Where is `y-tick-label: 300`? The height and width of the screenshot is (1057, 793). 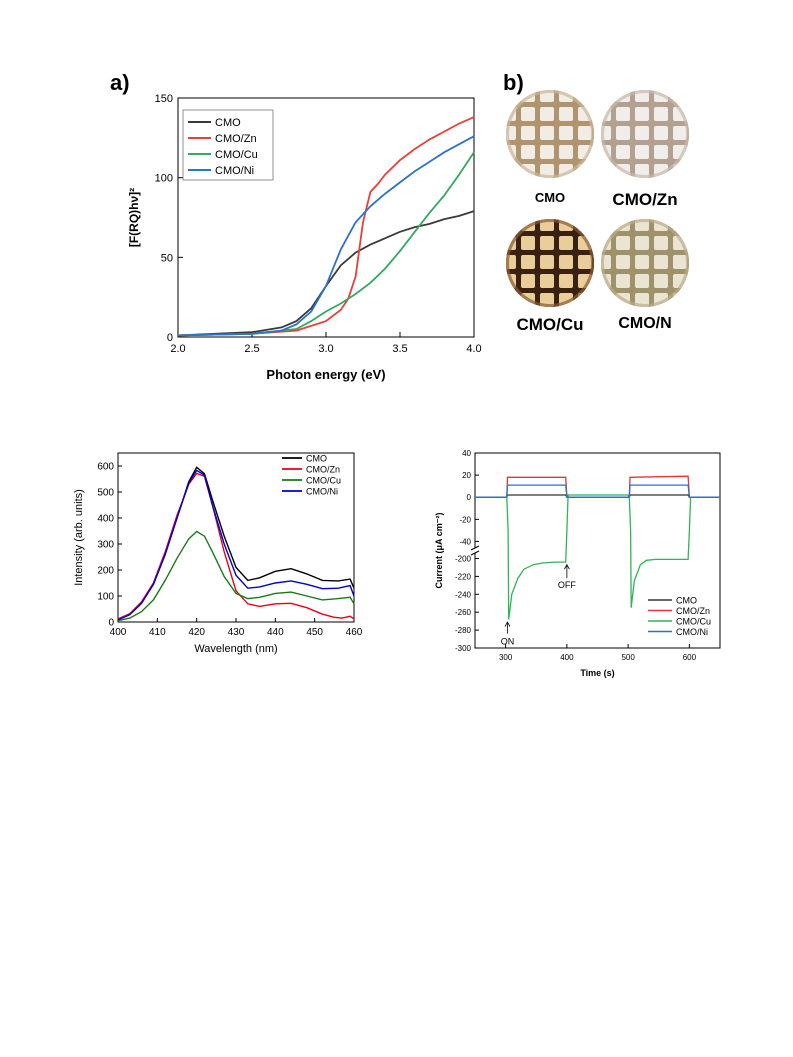 y-tick-label: 300 is located at coordinates (105, 545).